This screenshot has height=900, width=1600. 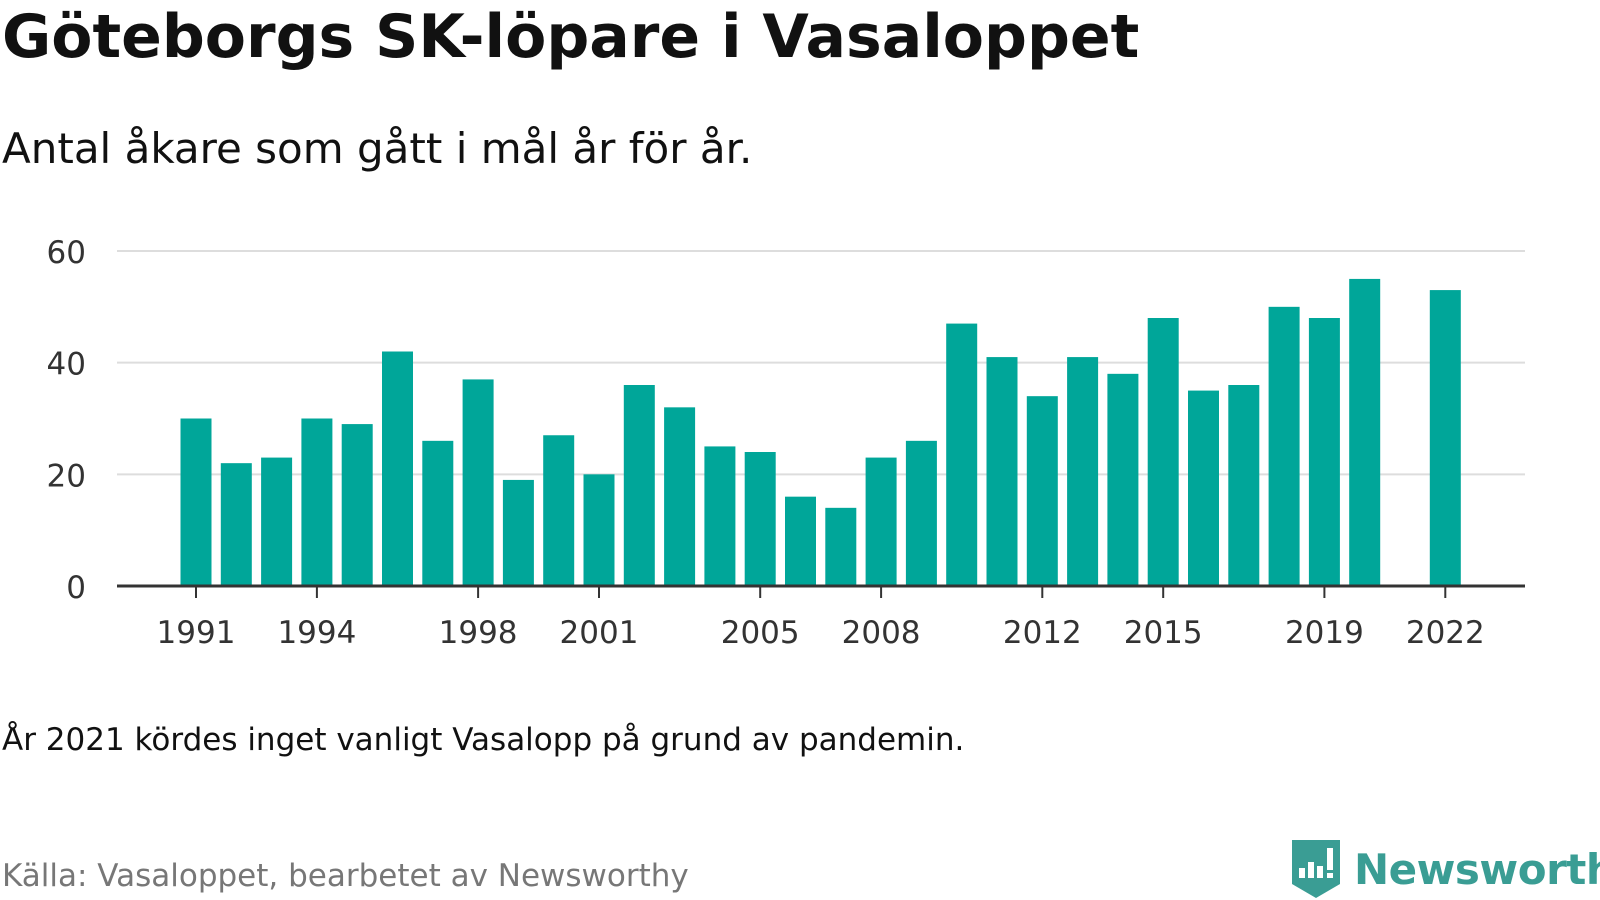 I want to click on bar-1999, so click(x=518, y=532).